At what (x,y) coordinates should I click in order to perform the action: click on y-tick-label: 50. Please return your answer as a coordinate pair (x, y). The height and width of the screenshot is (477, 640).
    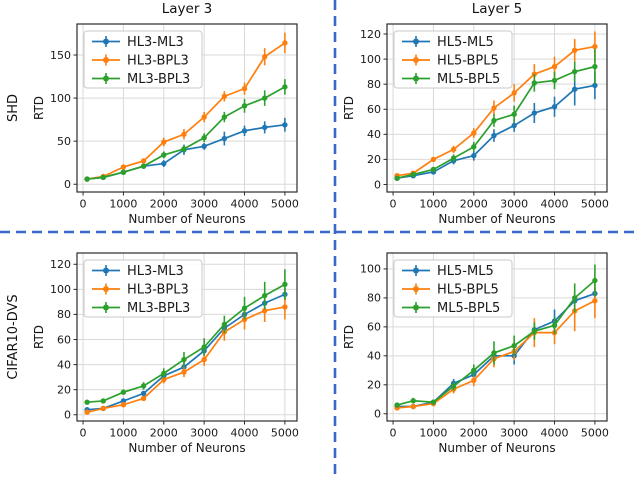
    Looking at the image, I should click on (64, 141).